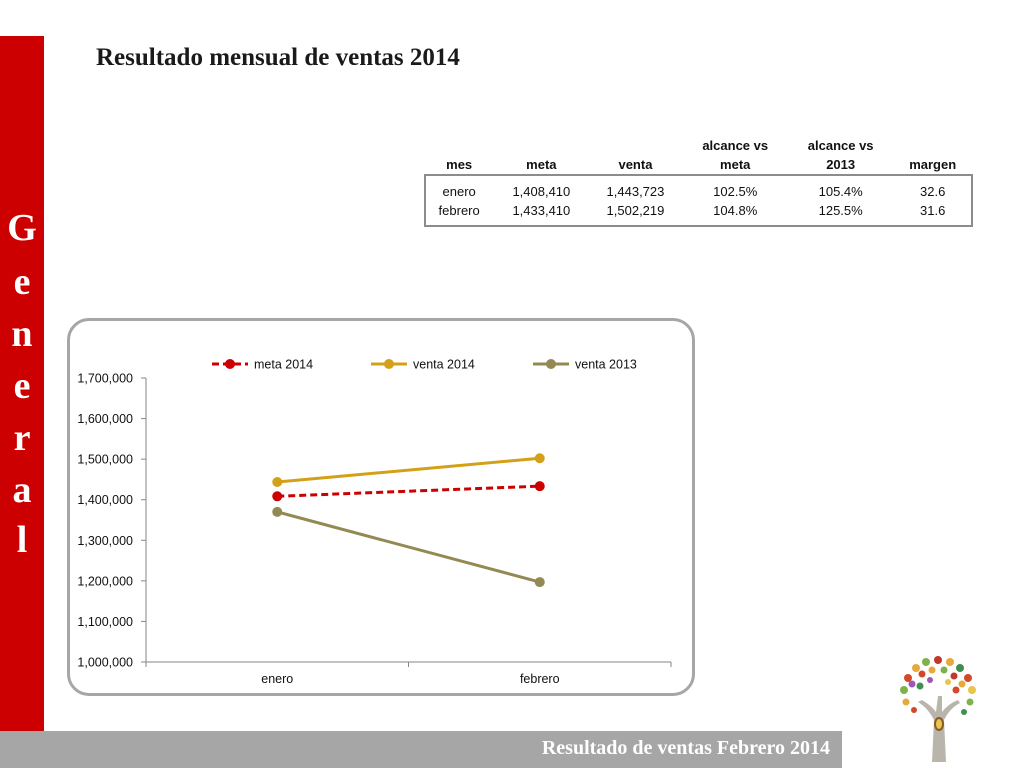  Describe the element at coordinates (105, 541) in the screenshot. I see `y-tick-label: 1,300,000` at that location.